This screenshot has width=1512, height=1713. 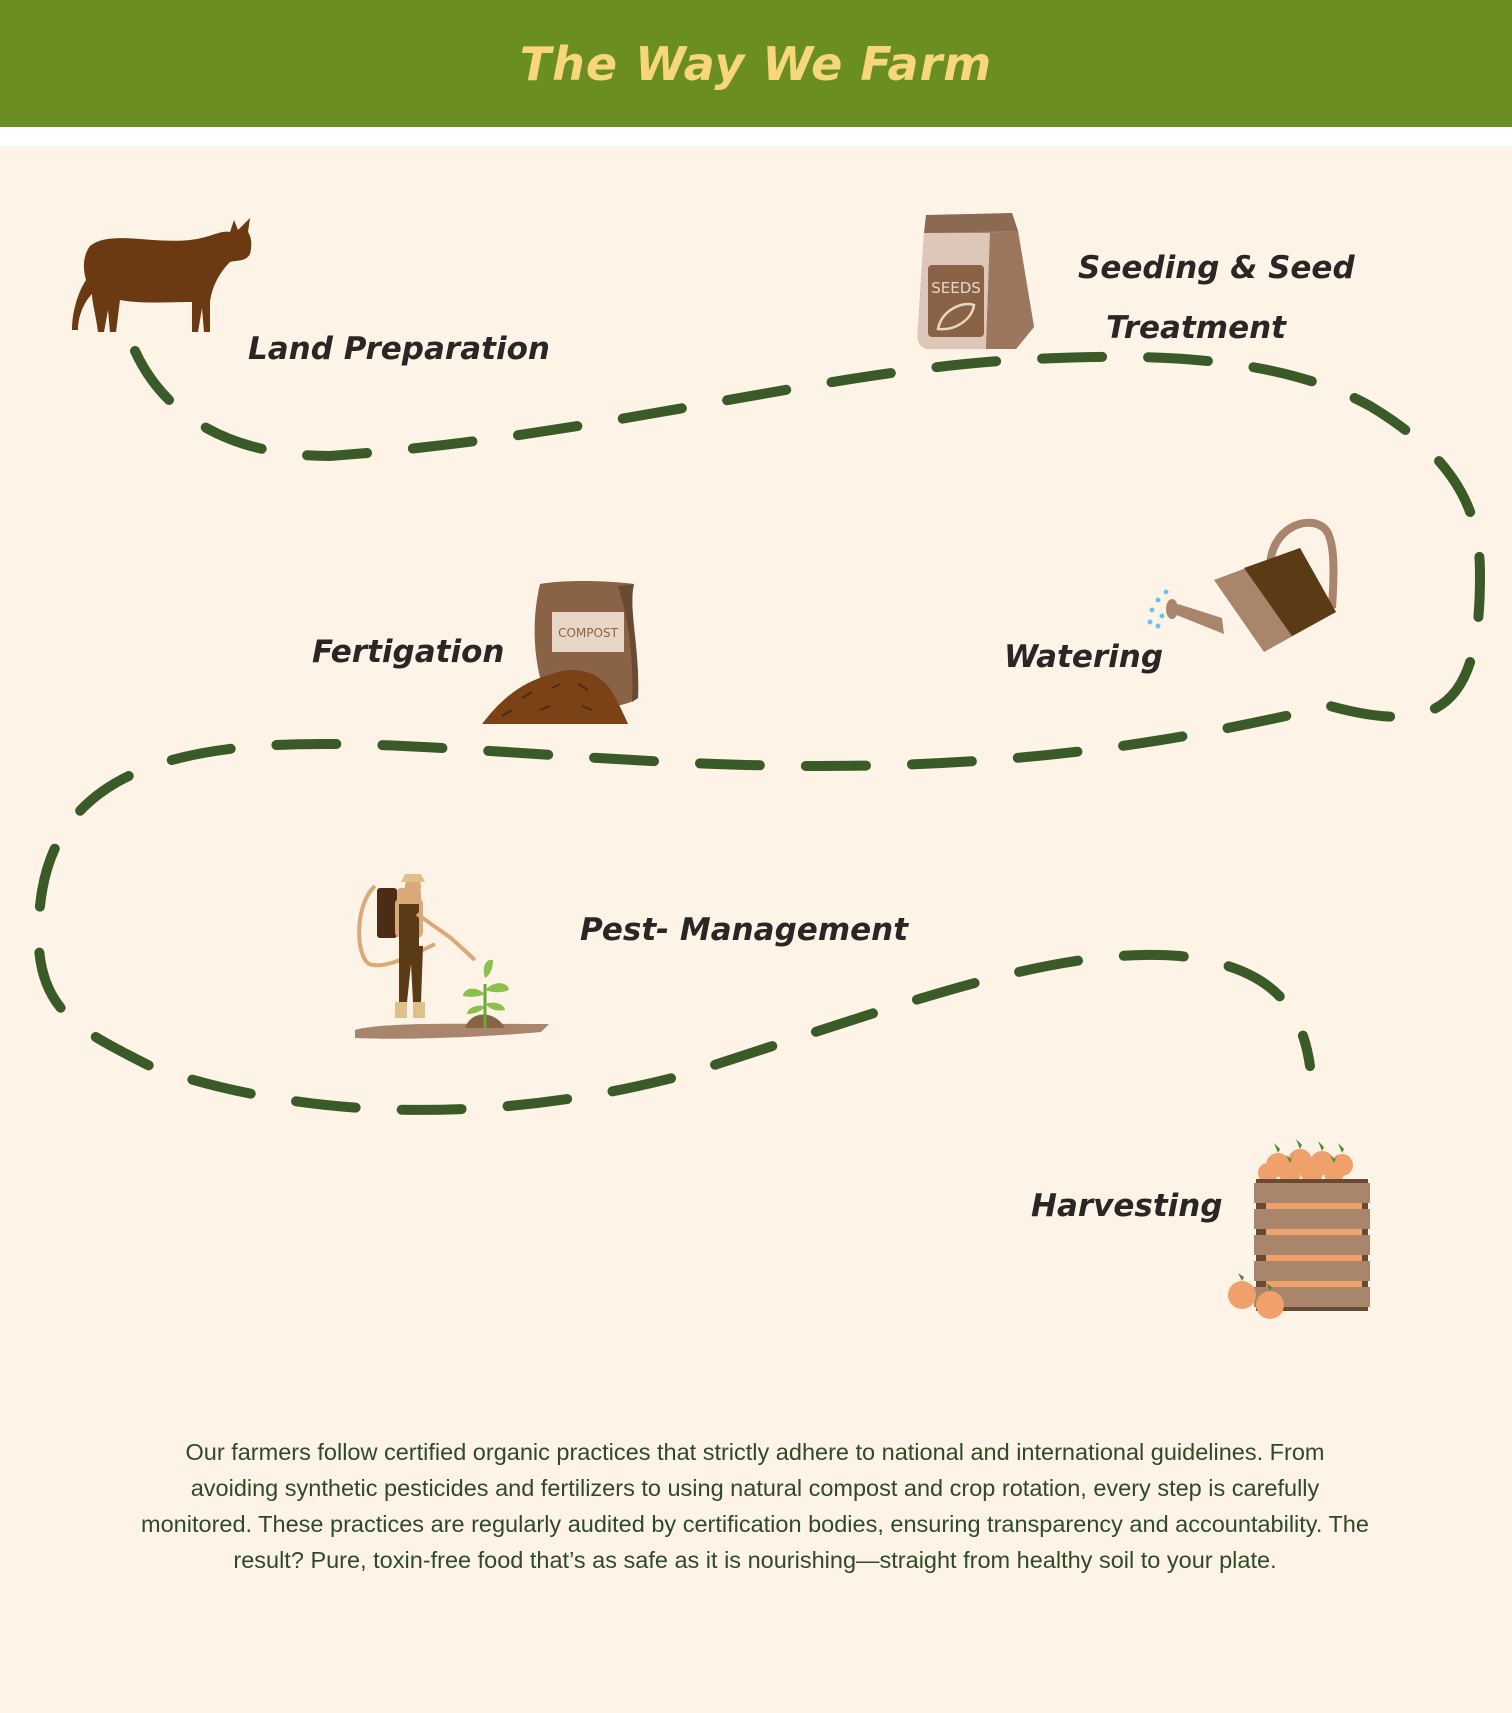 I want to click on step-label-seed-treatment: Treatment, so click(x=1196, y=328).